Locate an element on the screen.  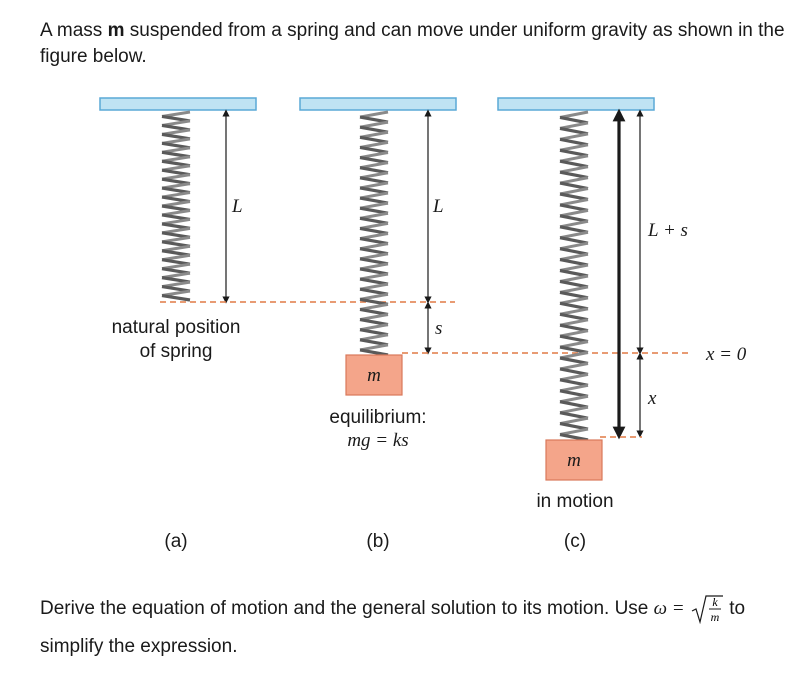
mass-label-b: m is located at coordinates (374, 375).